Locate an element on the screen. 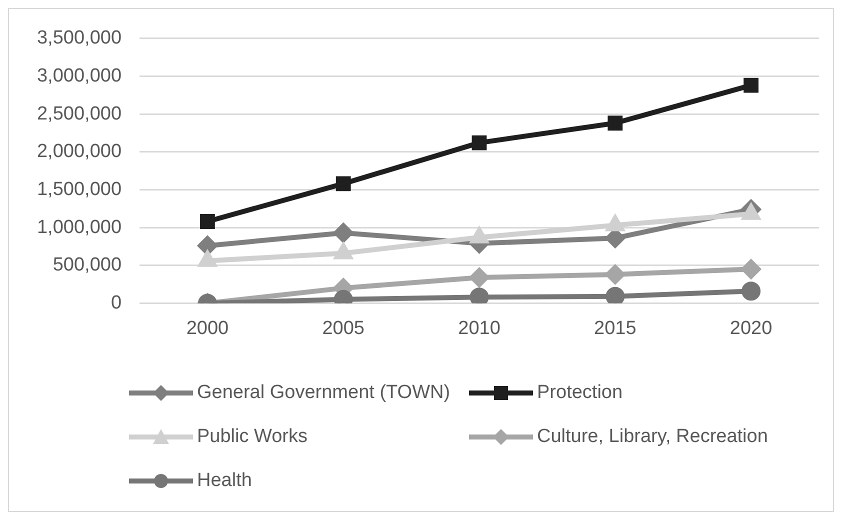 The height and width of the screenshot is (518, 842). legend-label: Protection is located at coordinates (580, 393).